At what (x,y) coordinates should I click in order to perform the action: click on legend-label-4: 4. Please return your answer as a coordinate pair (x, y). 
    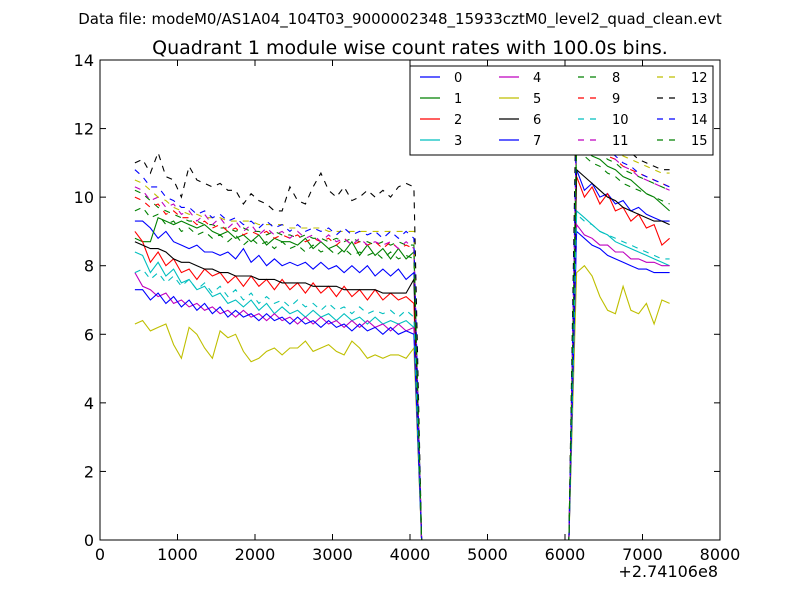
    Looking at the image, I should click on (537, 78).